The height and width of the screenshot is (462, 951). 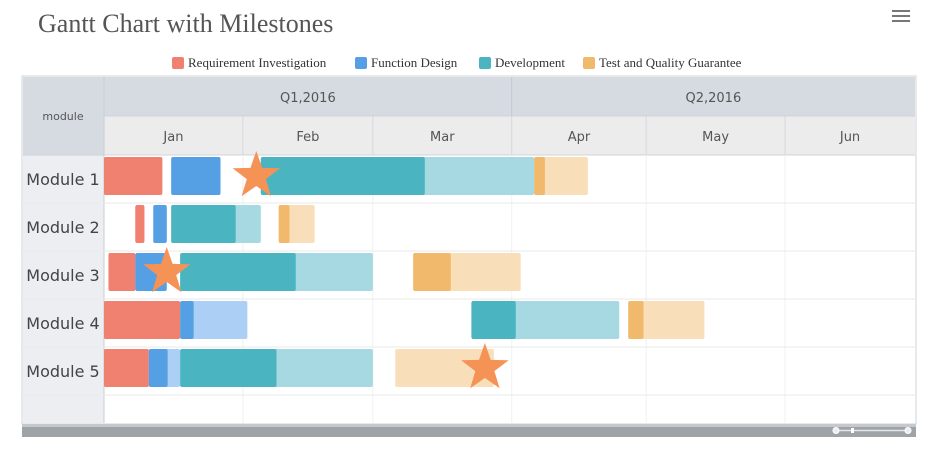 What do you see at coordinates (715, 137) in the screenshot?
I see `month-label: May` at bounding box center [715, 137].